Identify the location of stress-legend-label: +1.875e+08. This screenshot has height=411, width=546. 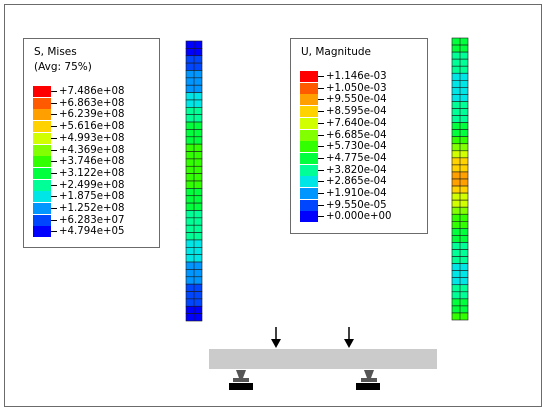
(92, 197).